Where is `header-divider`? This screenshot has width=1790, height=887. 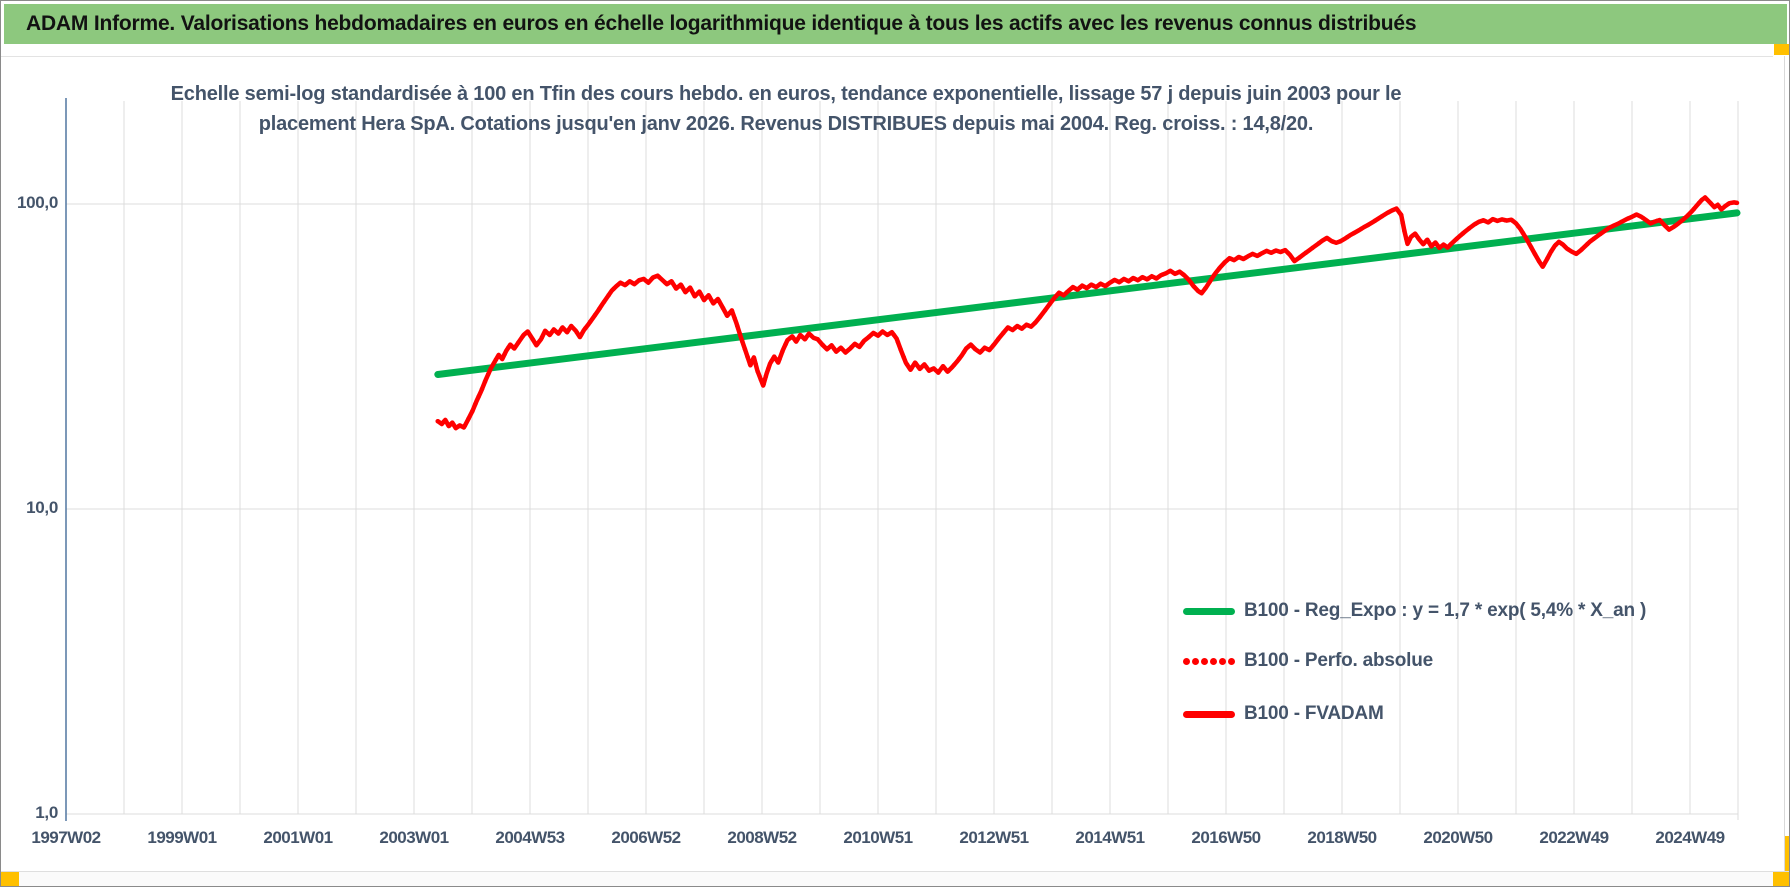 header-divider is located at coordinates (887, 56).